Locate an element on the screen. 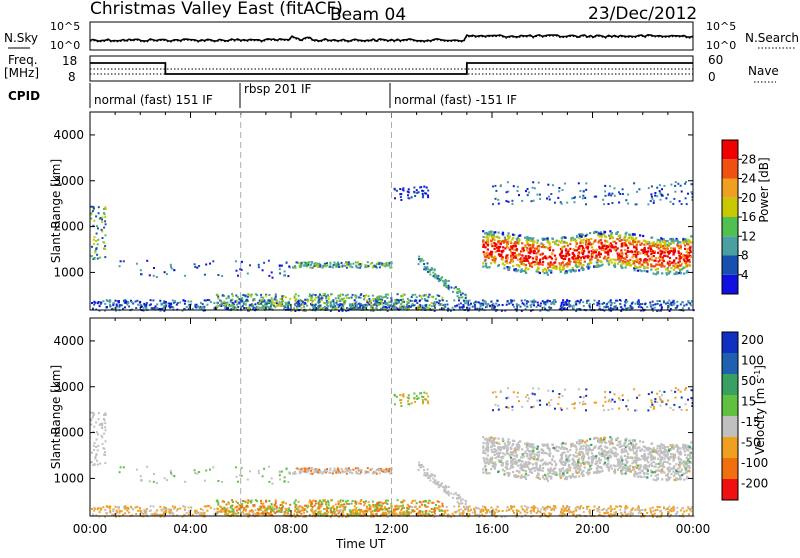 Image resolution: width=800 pixels, height=558 pixels. freq-right-tick-top: 60 is located at coordinates (715, 60).